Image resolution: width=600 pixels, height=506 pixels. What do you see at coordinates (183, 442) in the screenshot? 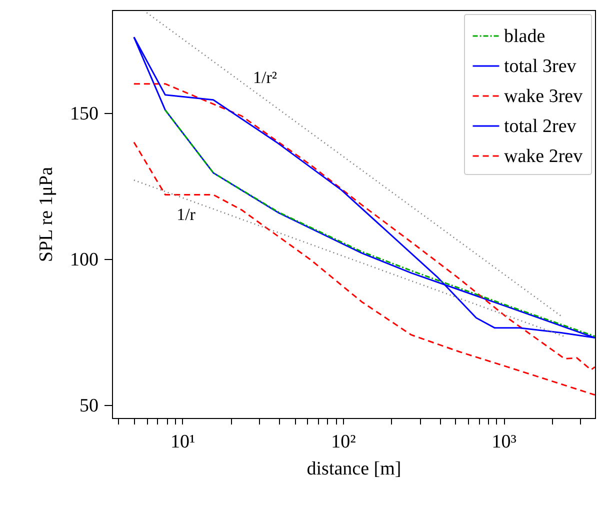
I see `x-tick-label: 10¹` at bounding box center [183, 442].